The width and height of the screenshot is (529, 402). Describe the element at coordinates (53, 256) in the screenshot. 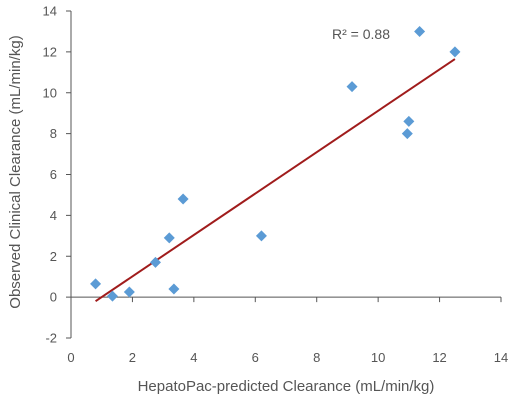

I see `y-tick-label: 2` at that location.